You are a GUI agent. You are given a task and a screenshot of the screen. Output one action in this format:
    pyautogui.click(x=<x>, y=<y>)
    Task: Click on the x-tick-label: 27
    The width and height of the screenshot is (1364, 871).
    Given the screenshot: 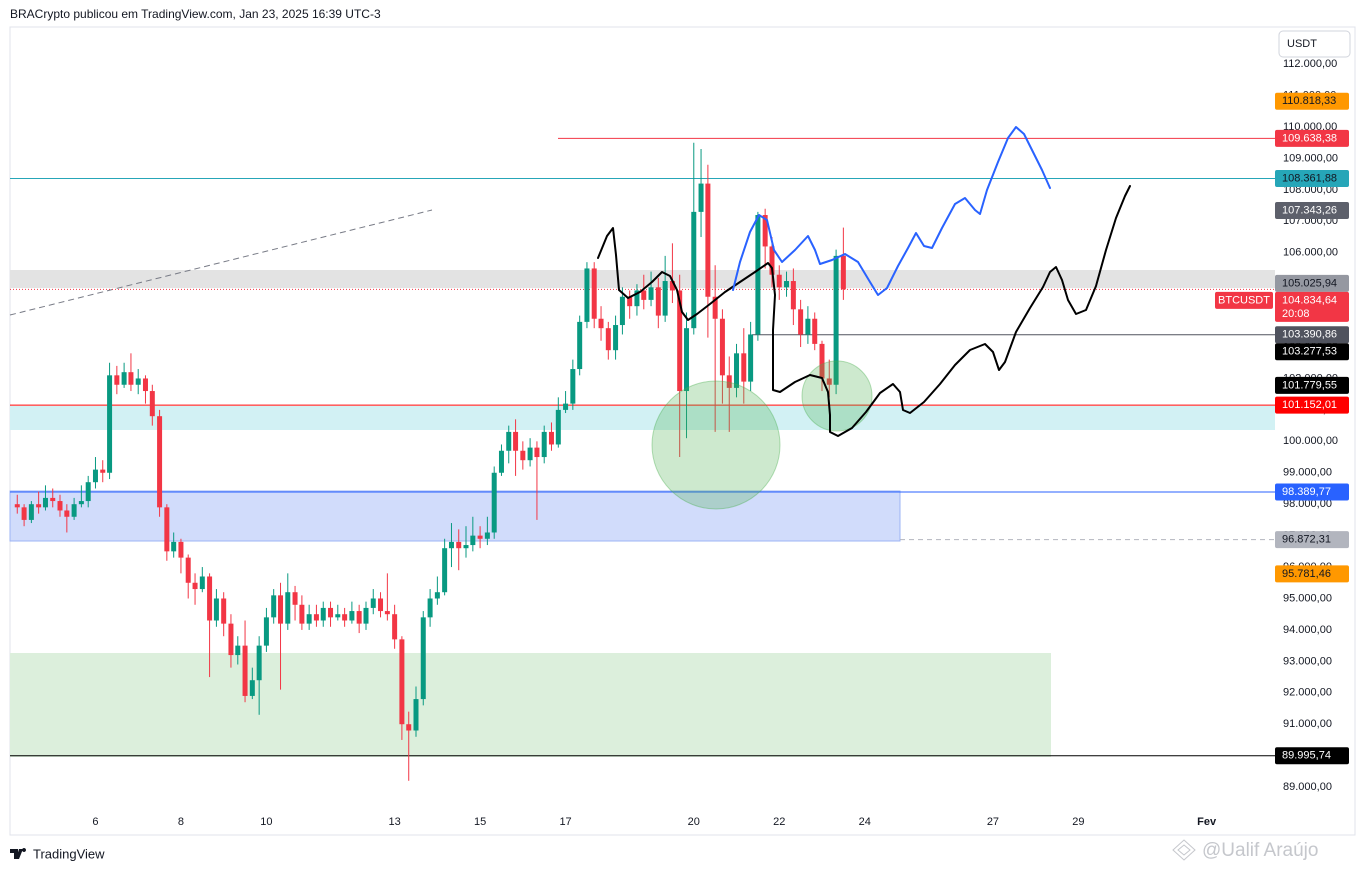 What is the action you would take?
    pyautogui.click(x=993, y=822)
    